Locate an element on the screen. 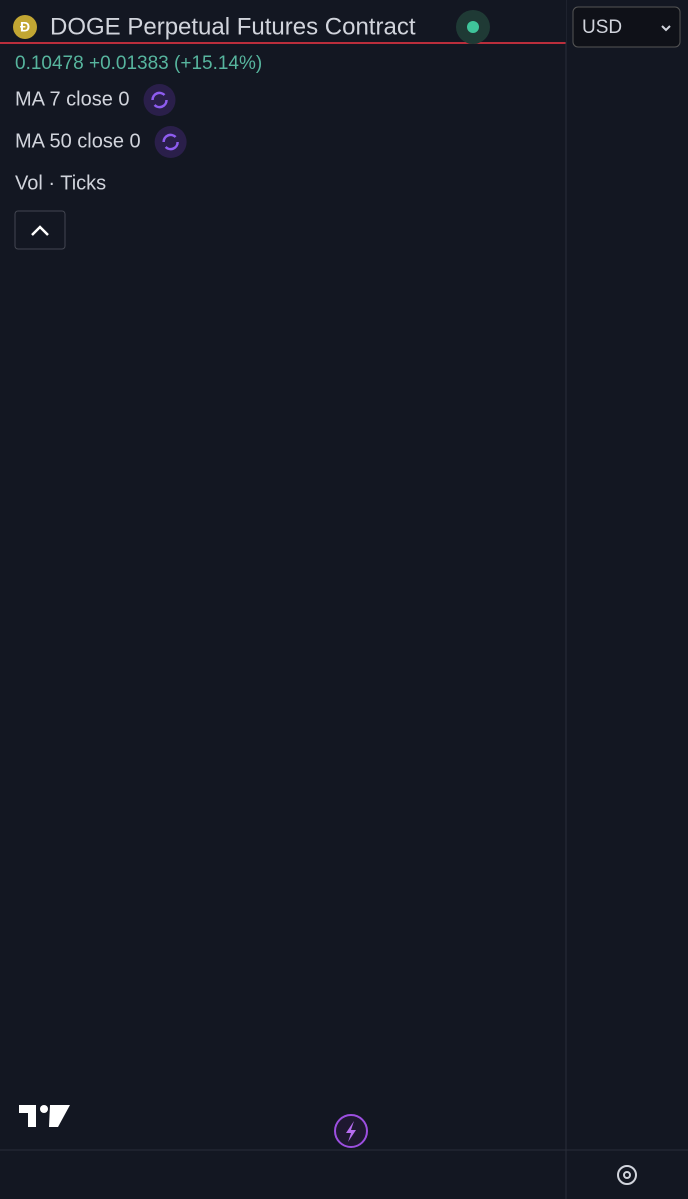 Image resolution: width=688 pixels, height=1199 pixels. collapse-icon is located at coordinates (40, 230).